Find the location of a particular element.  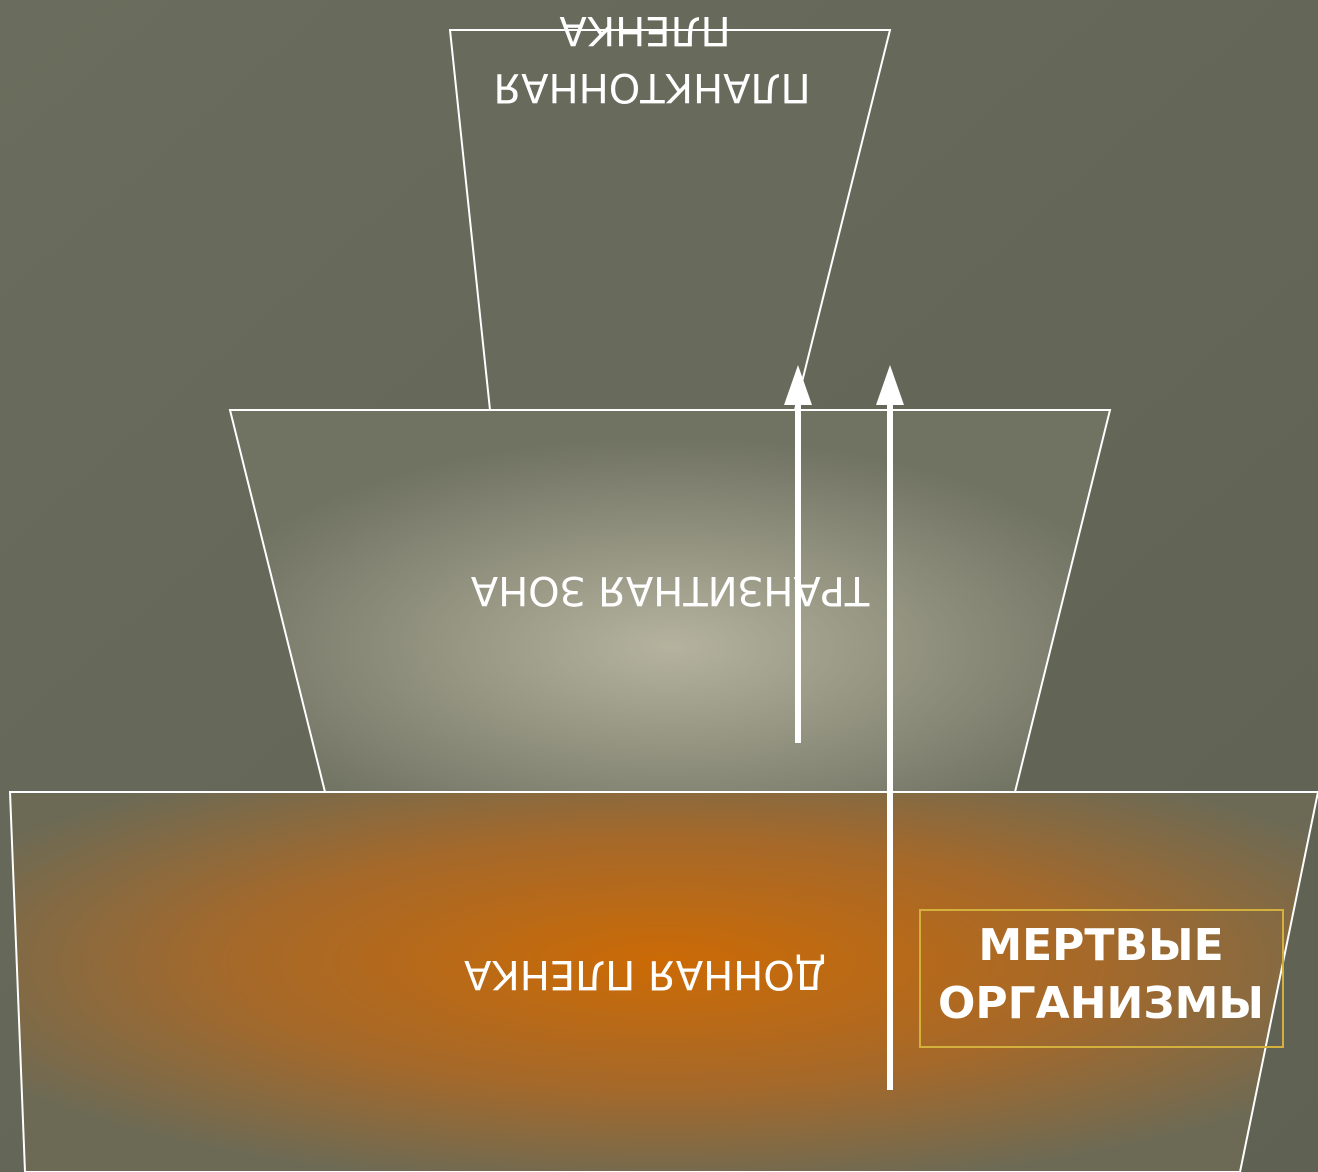

box-label: ОРГАНИЗМЫ is located at coordinates (1101, 1003).